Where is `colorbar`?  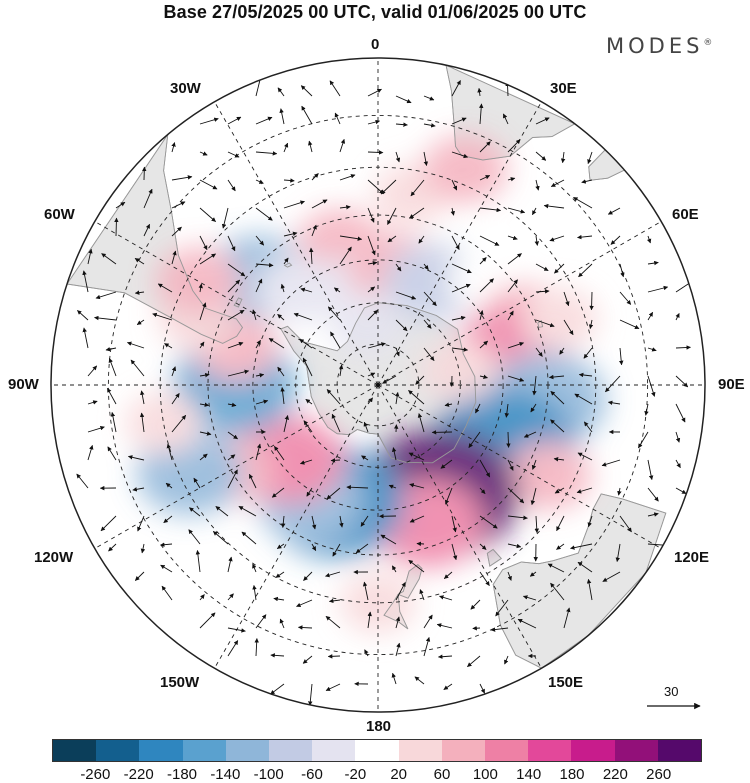
colorbar is located at coordinates (377, 750).